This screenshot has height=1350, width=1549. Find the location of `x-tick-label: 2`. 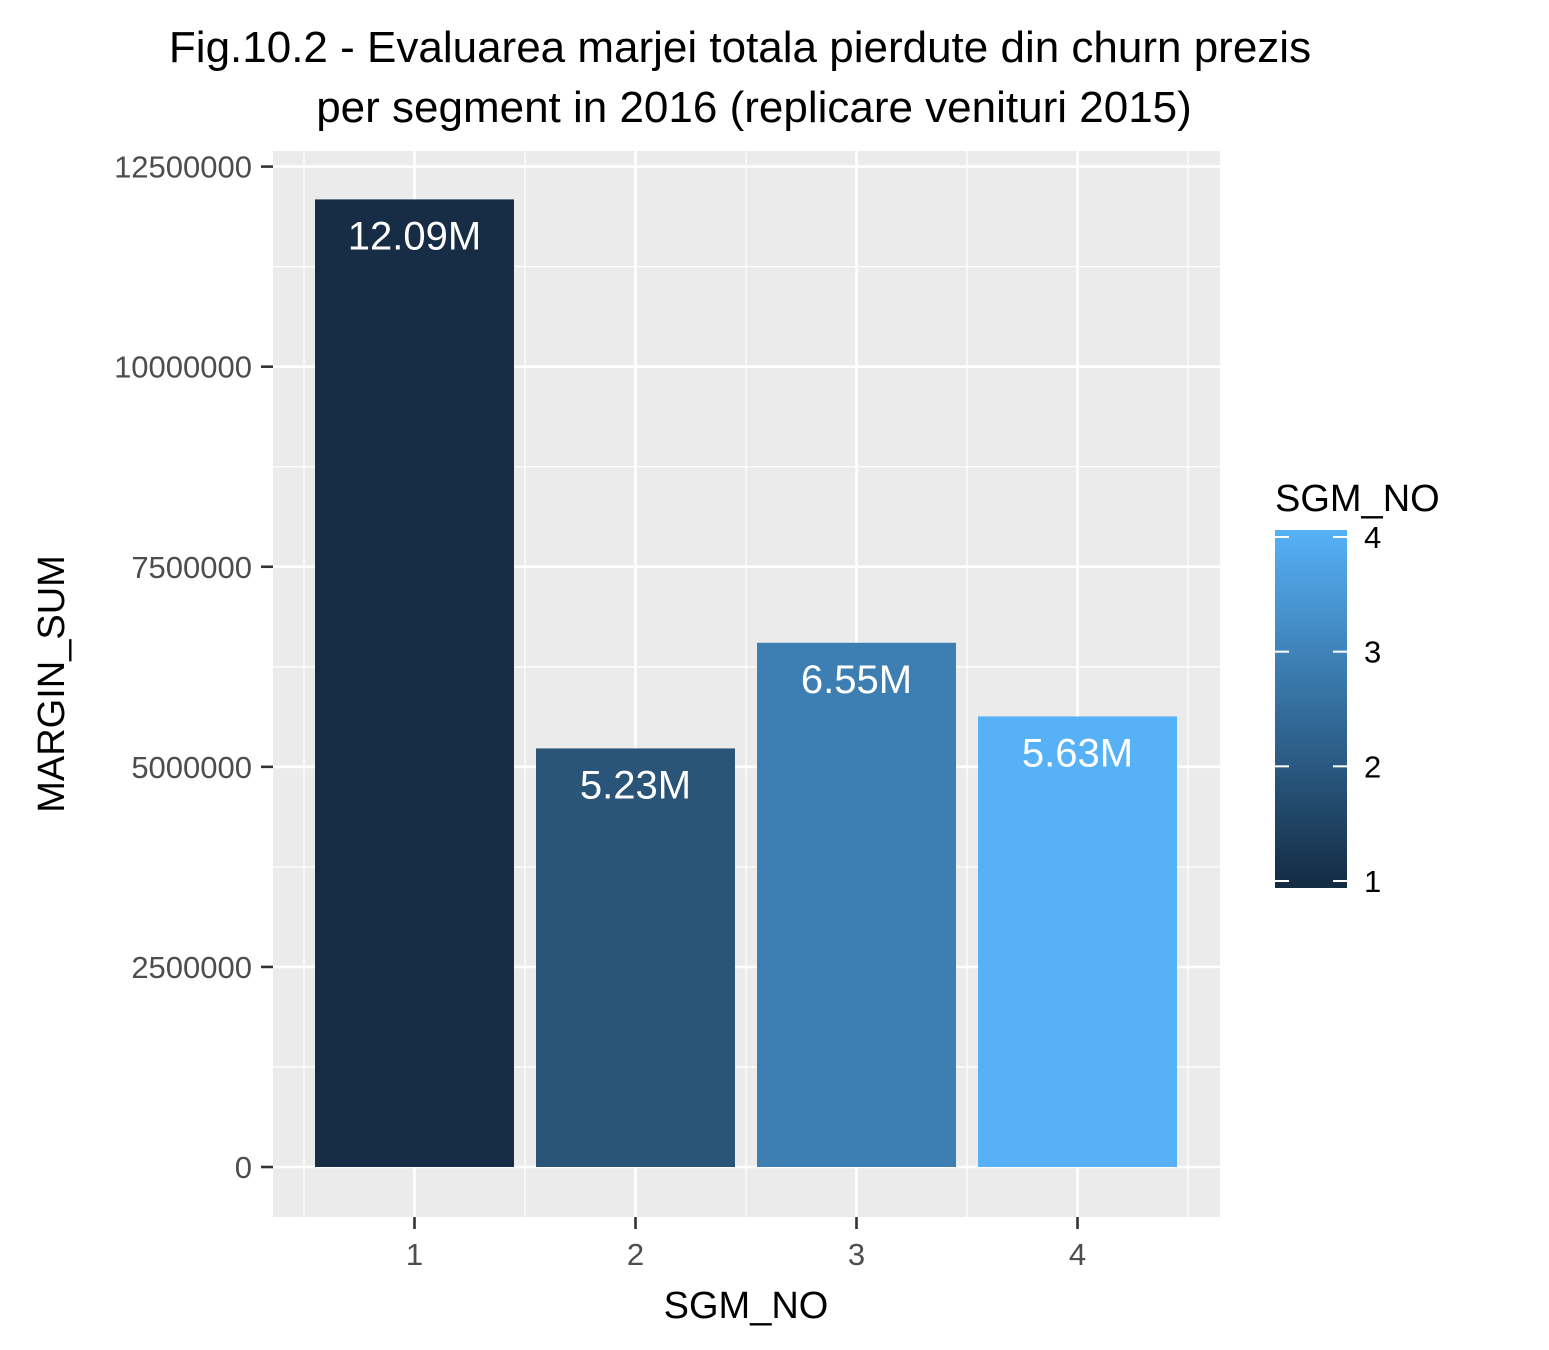

x-tick-label: 2 is located at coordinates (635, 1254).